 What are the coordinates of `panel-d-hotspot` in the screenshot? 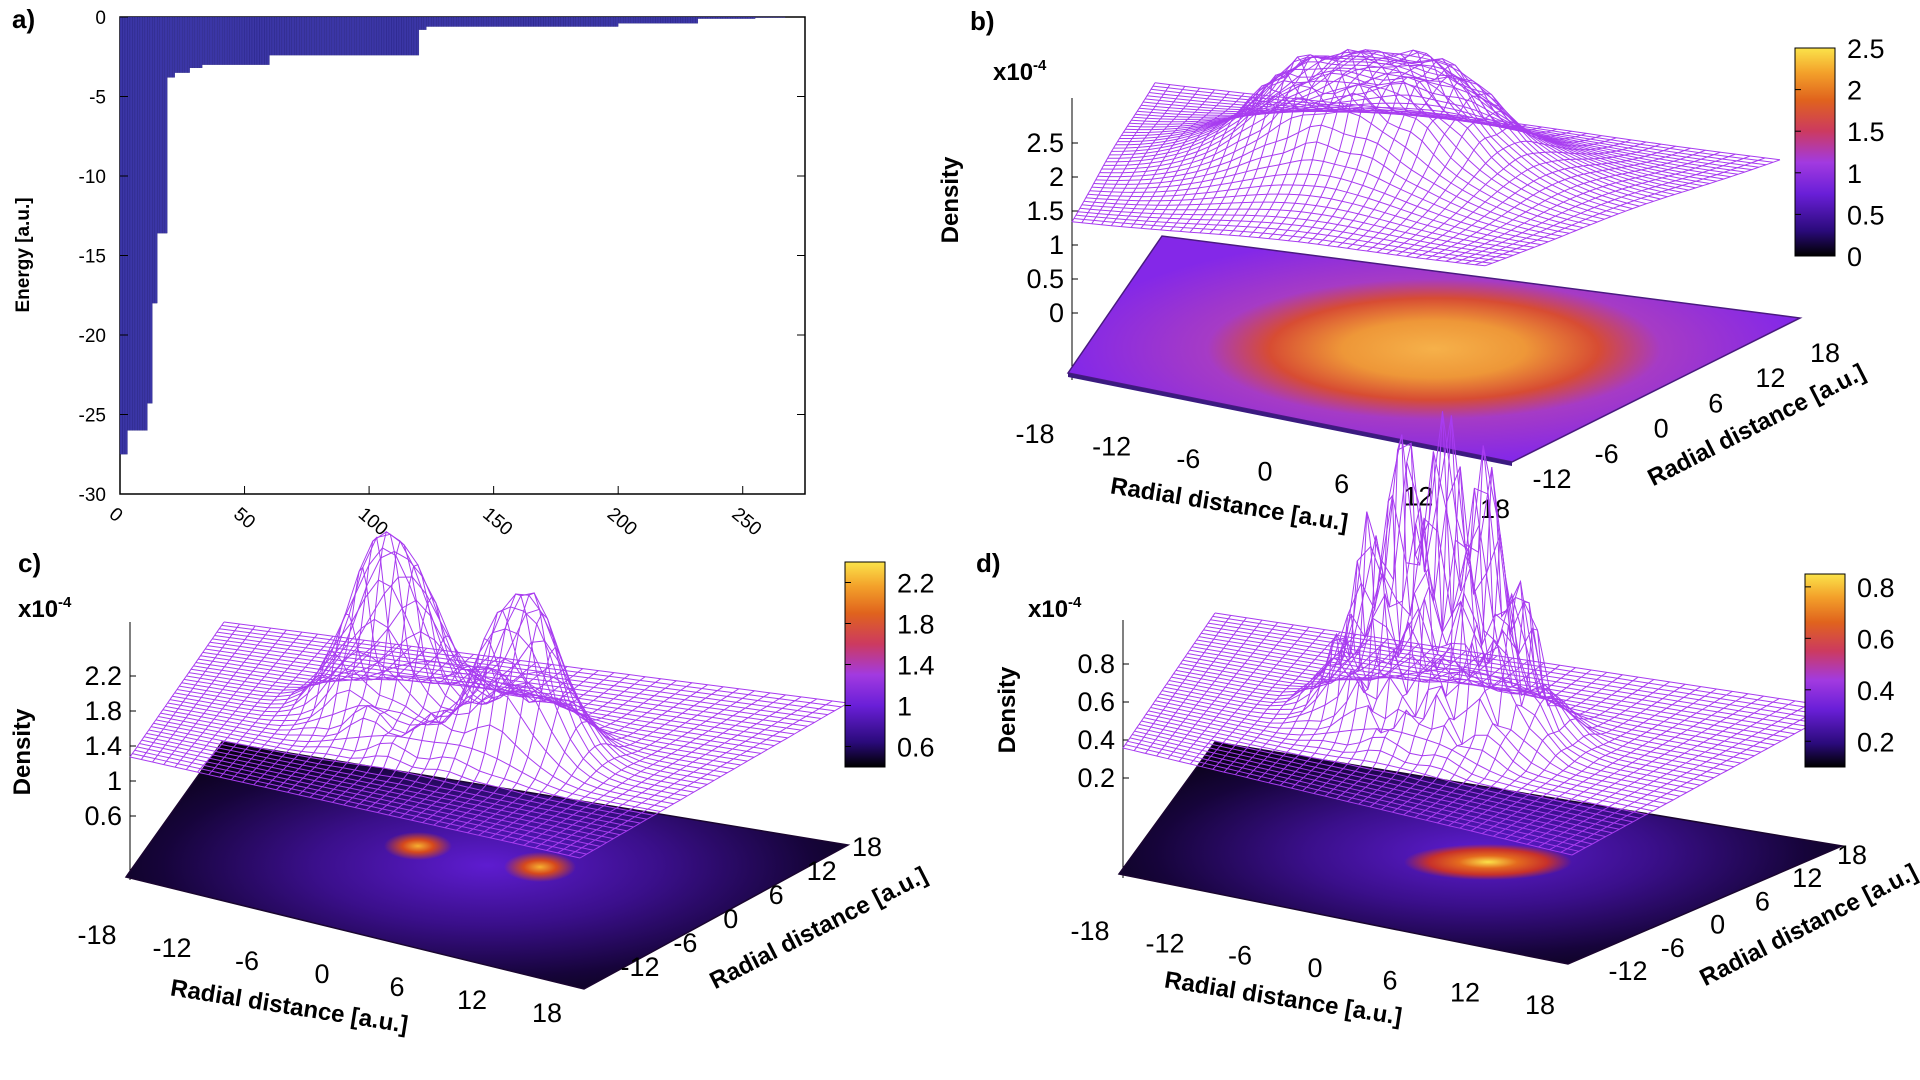 It's located at (1488, 862).